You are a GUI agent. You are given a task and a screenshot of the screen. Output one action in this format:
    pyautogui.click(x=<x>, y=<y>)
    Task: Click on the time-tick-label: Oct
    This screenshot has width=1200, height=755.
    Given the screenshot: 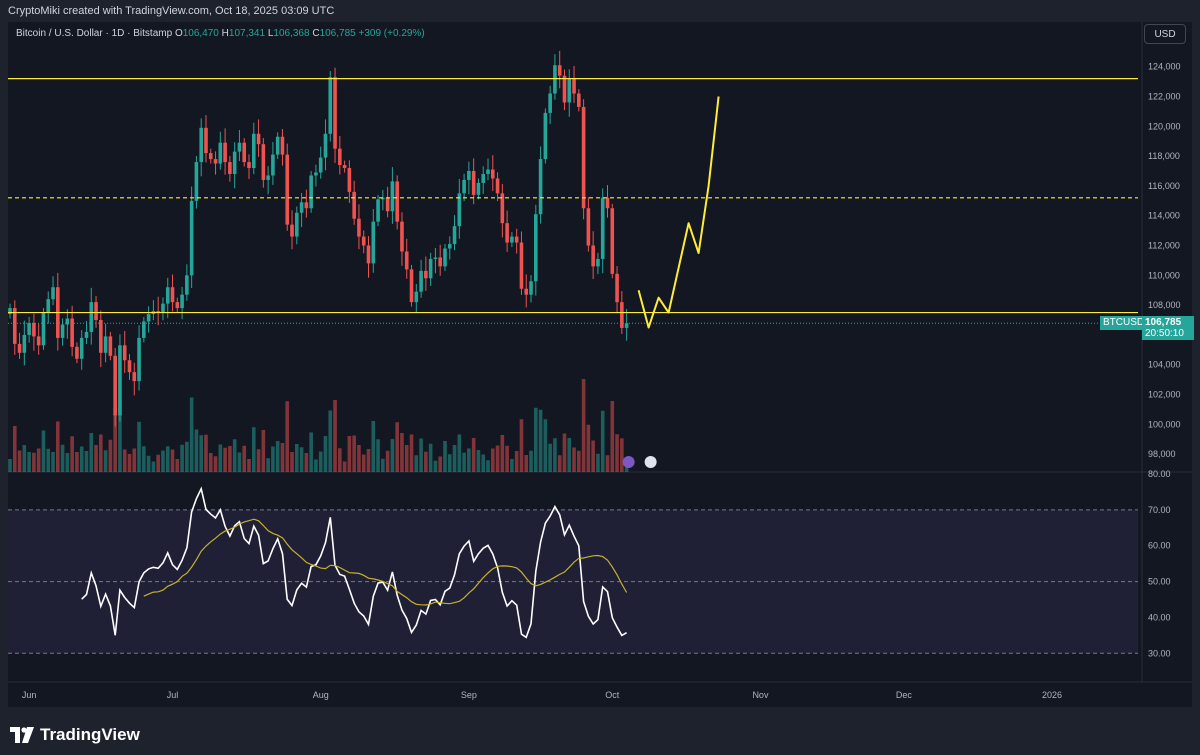 What is the action you would take?
    pyautogui.click(x=612, y=695)
    